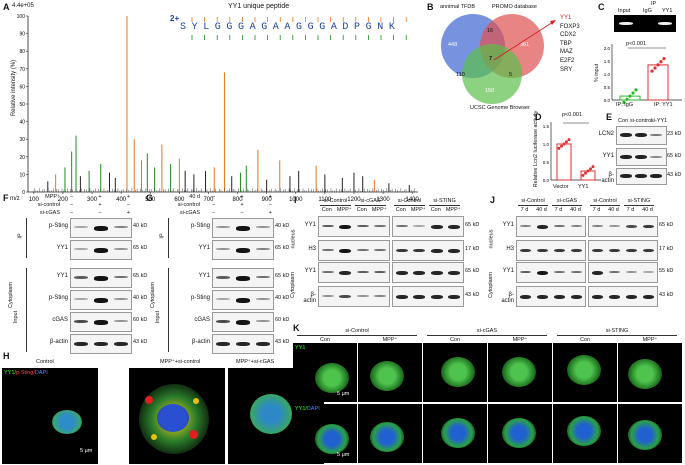 The image size is (685, 465). I want to click on d-y-tick-label: 0.0, so click(546, 180).